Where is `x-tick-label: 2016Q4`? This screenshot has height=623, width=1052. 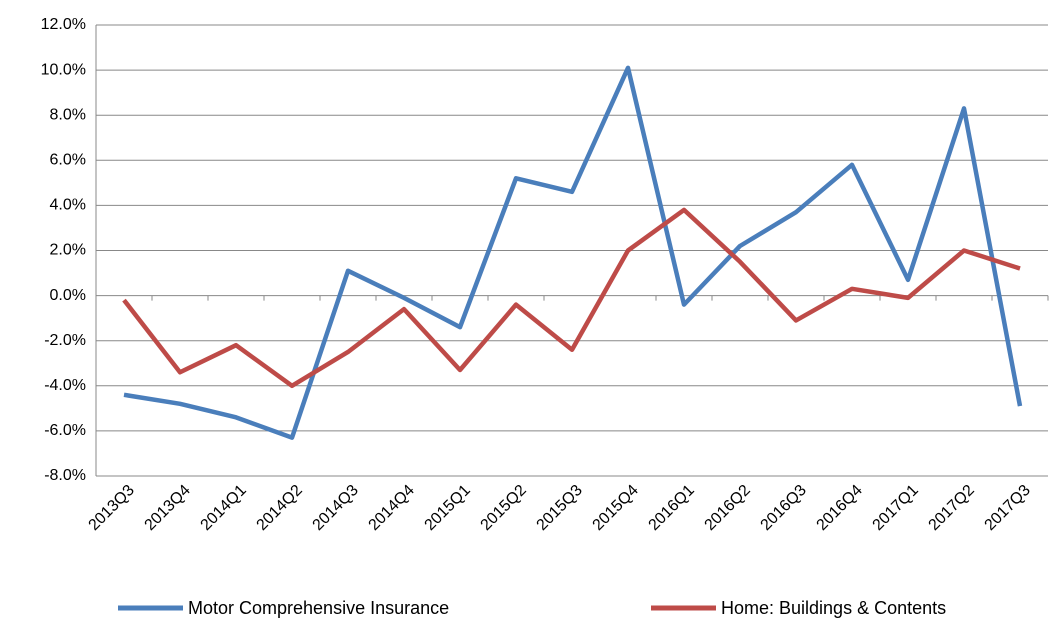
x-tick-label: 2016Q4 is located at coordinates (840, 508).